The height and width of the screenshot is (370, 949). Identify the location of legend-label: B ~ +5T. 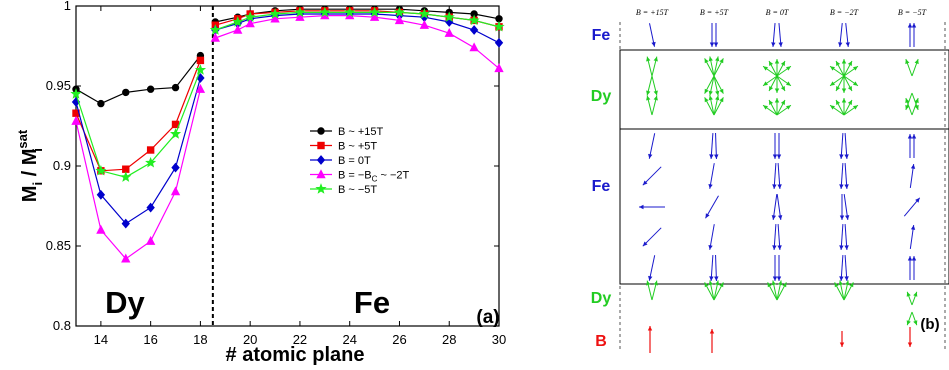
(357, 147).